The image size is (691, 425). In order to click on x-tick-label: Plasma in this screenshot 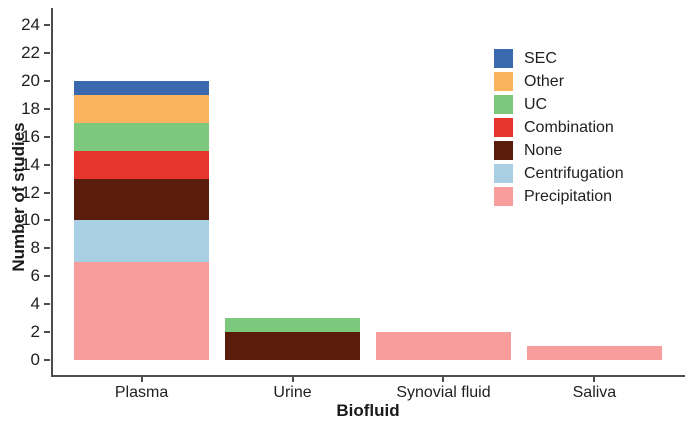, I will do `click(141, 392)`.